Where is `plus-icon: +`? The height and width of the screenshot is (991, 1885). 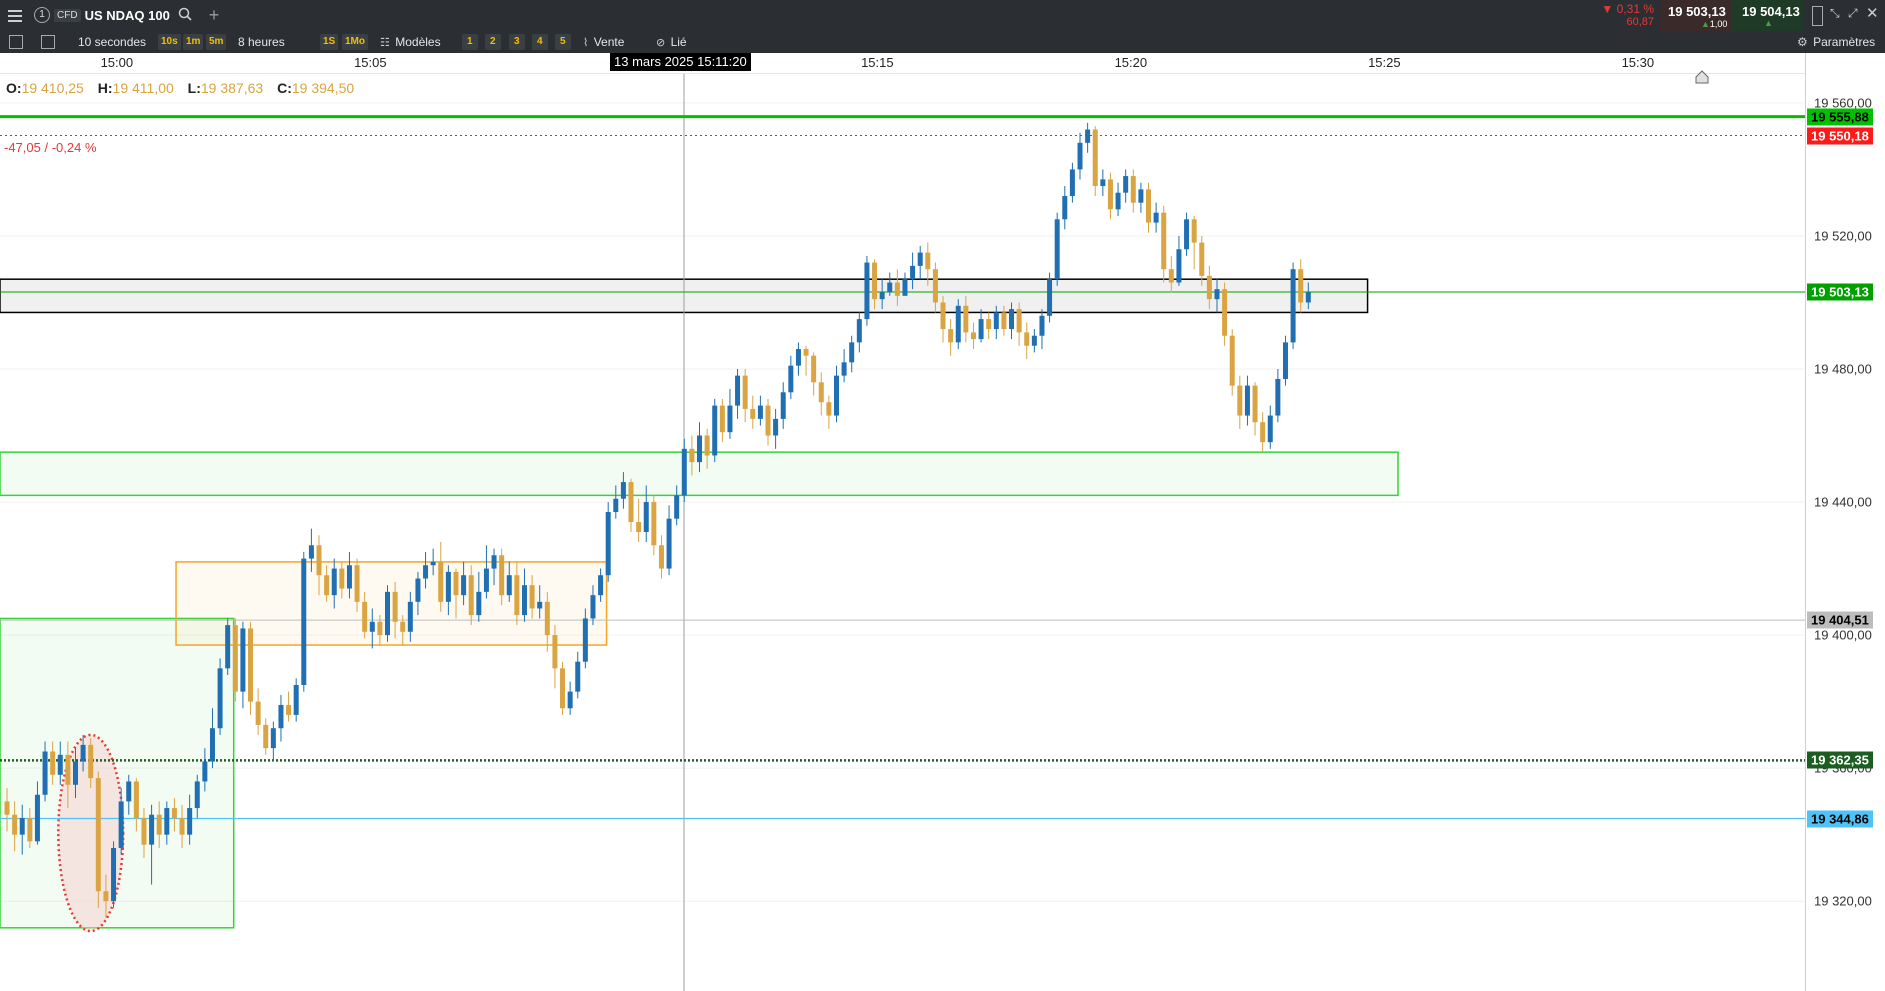
plus-icon: + is located at coordinates (214, 15).